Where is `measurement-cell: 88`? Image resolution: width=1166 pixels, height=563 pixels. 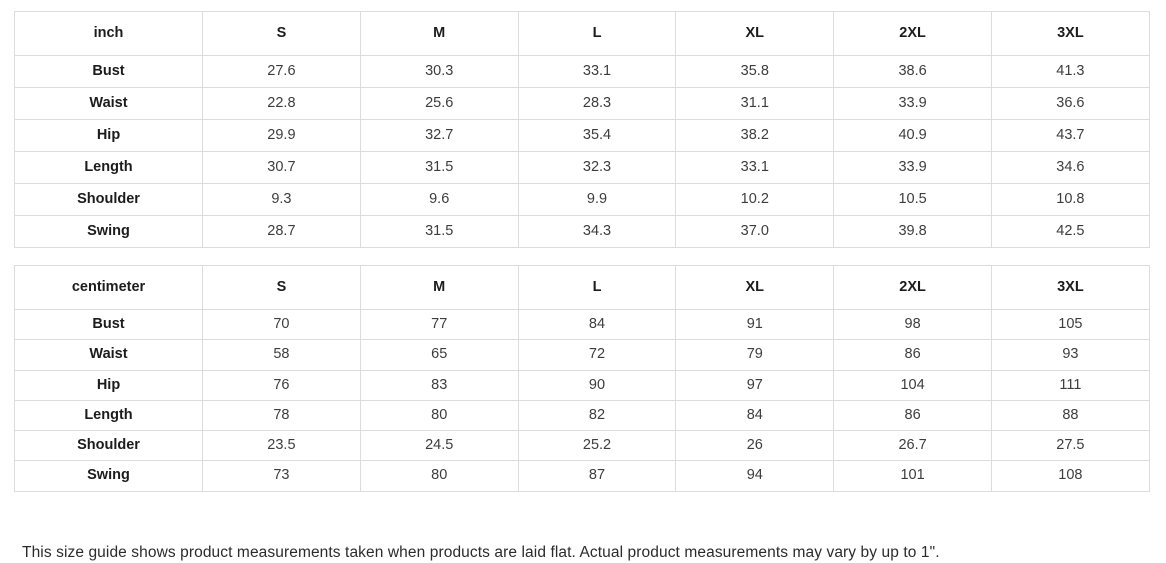 measurement-cell: 88 is located at coordinates (1070, 415).